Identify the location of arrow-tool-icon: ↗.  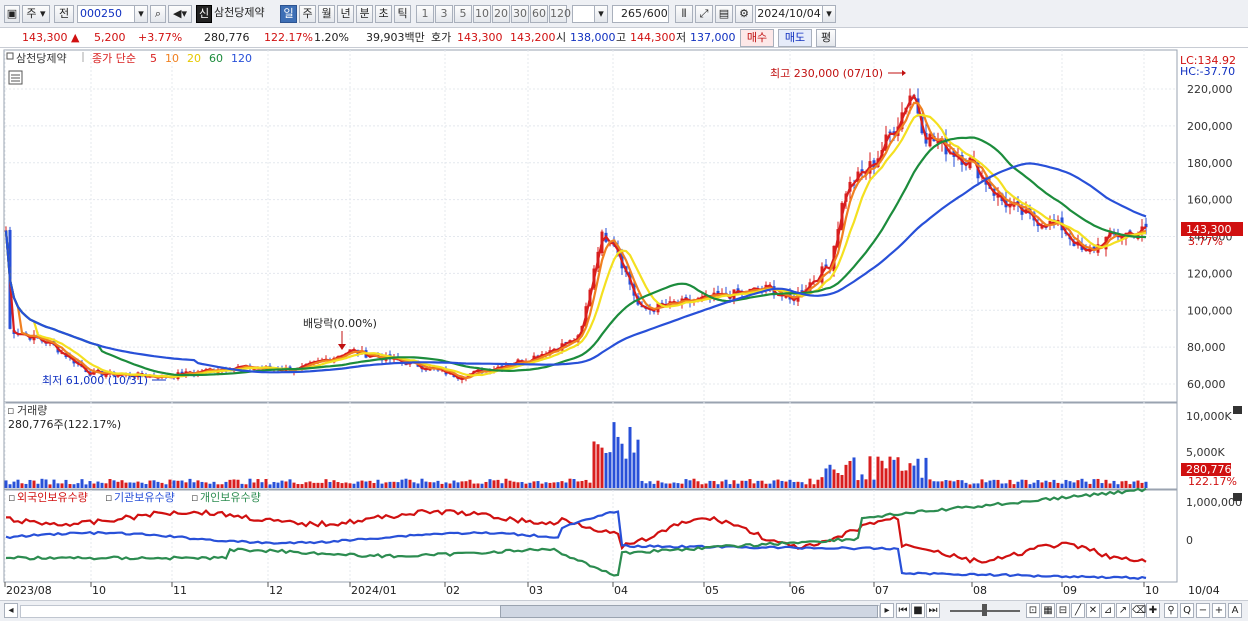
(1123, 610).